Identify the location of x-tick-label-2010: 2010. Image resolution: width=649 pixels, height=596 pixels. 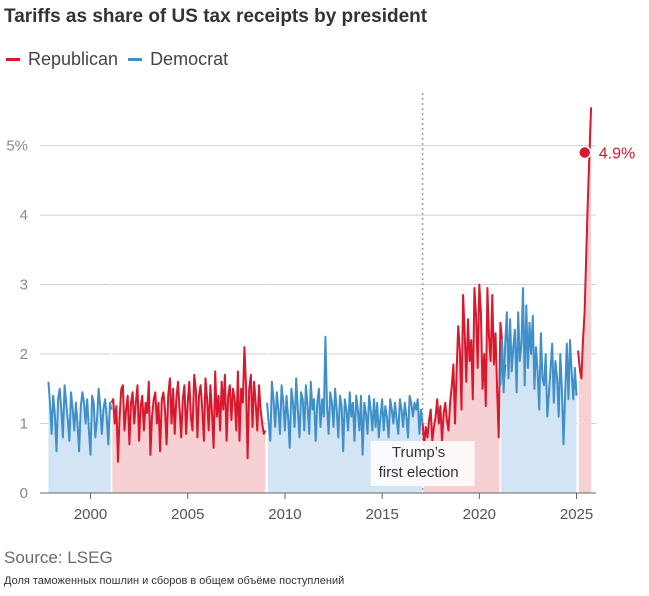
(284, 514).